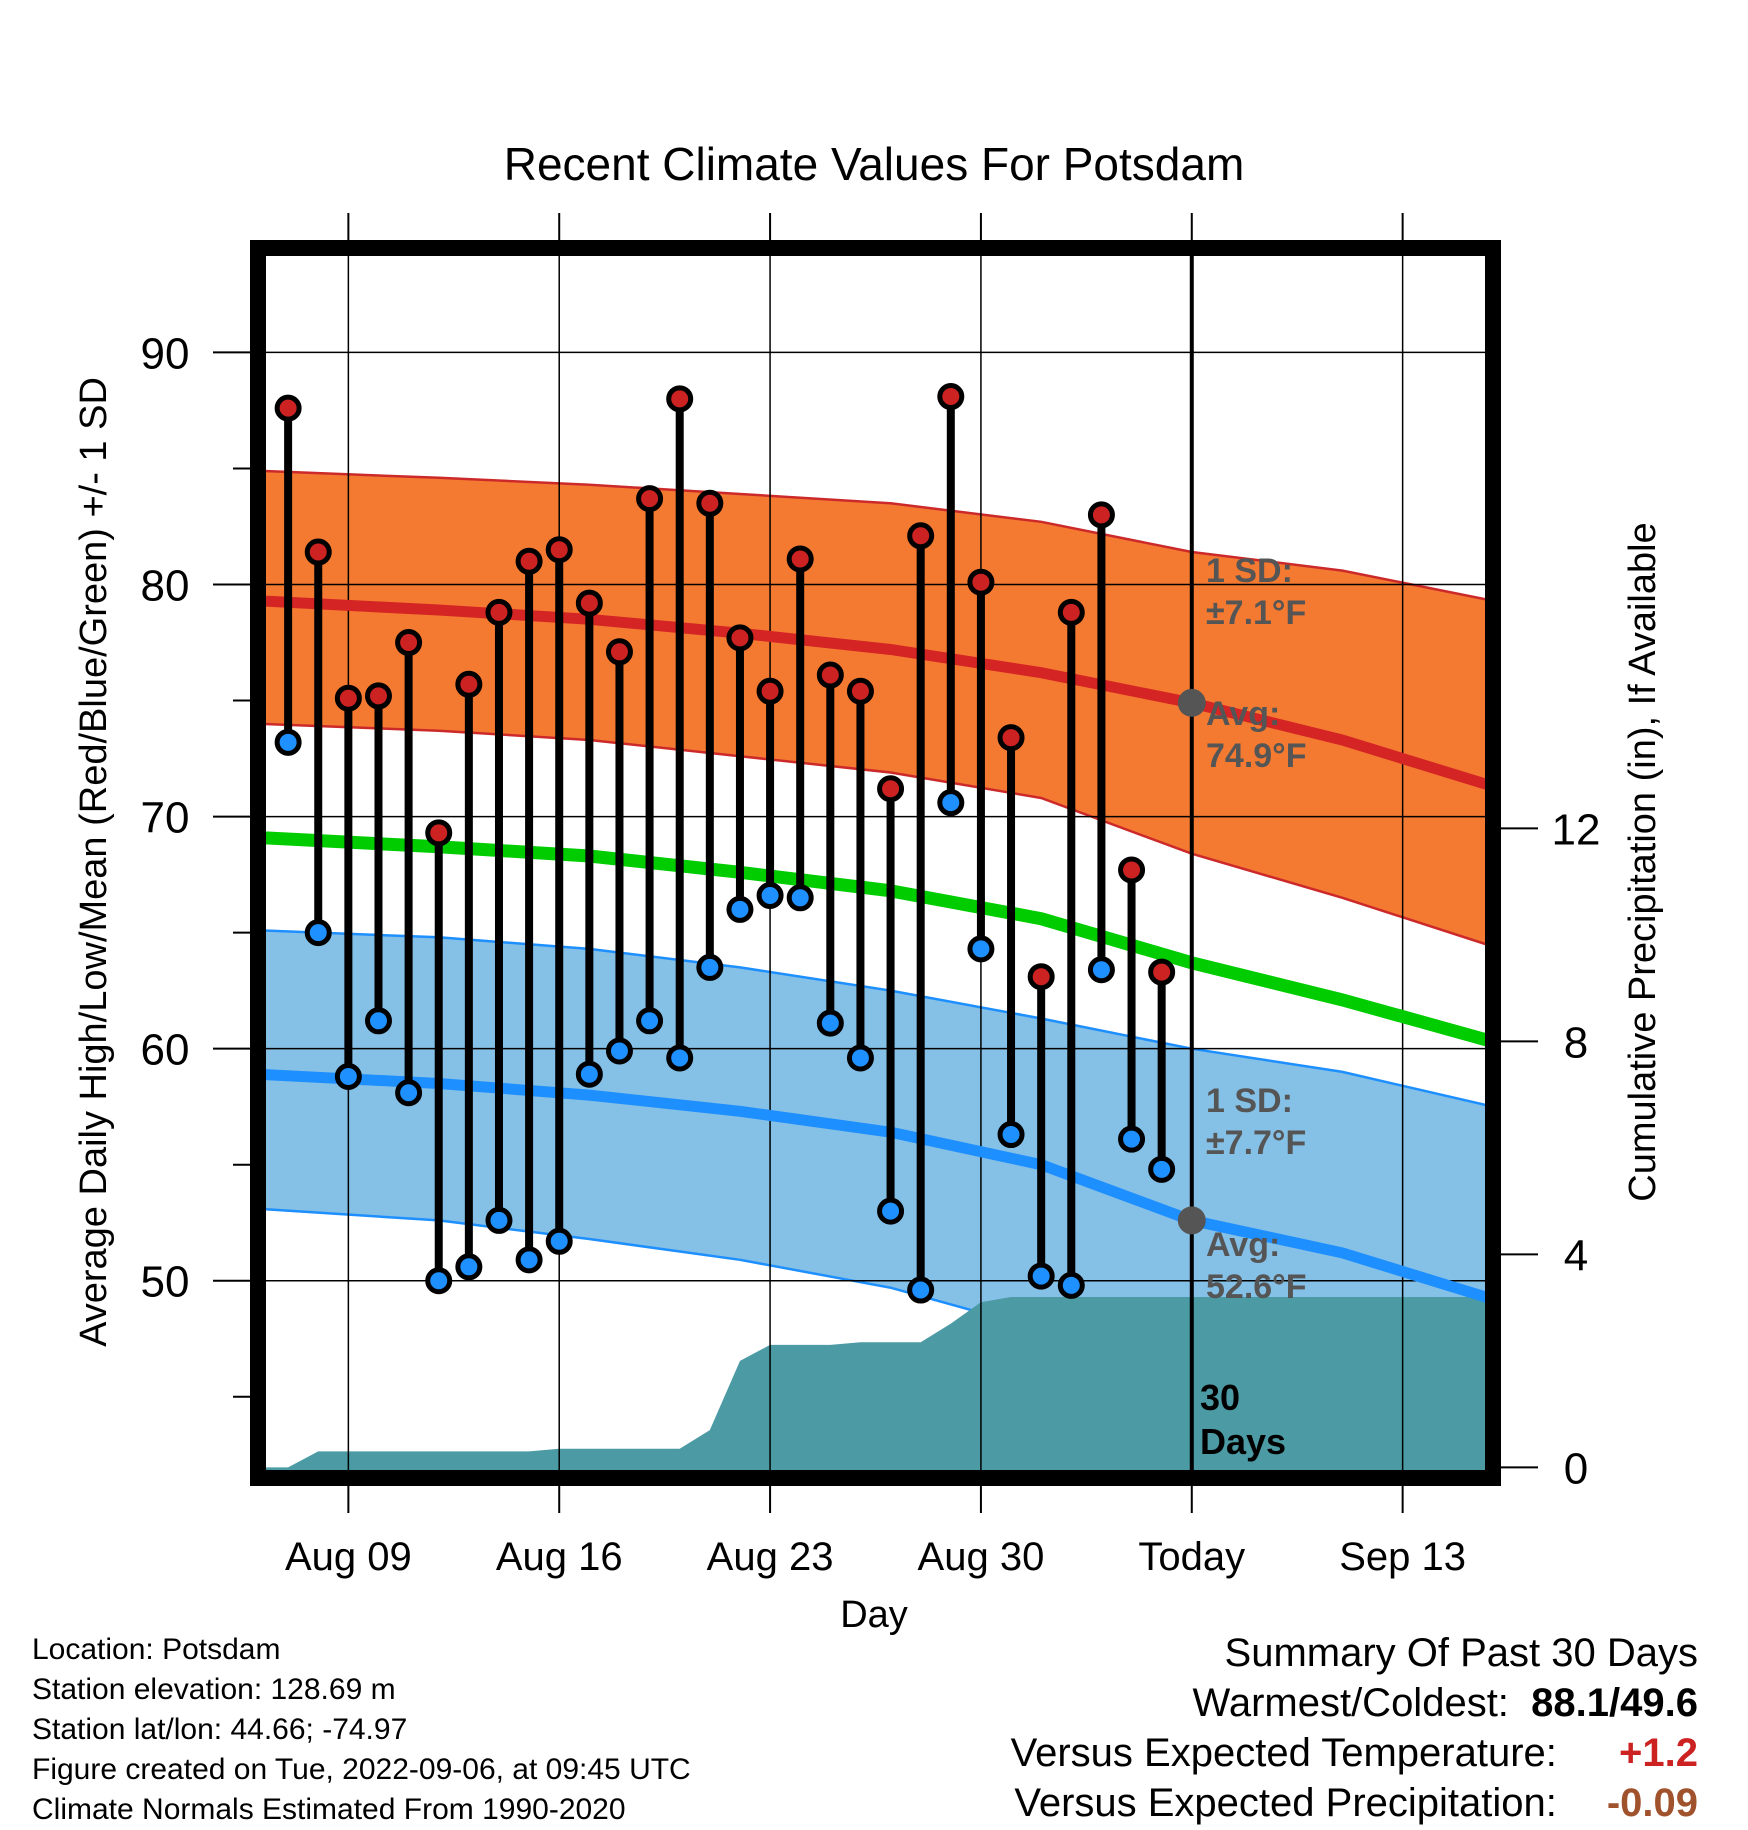 The image size is (1748, 1830). What do you see at coordinates (1285, 1803) in the screenshot?
I see `precip-label: Versus Expected Precipitation:` at bounding box center [1285, 1803].